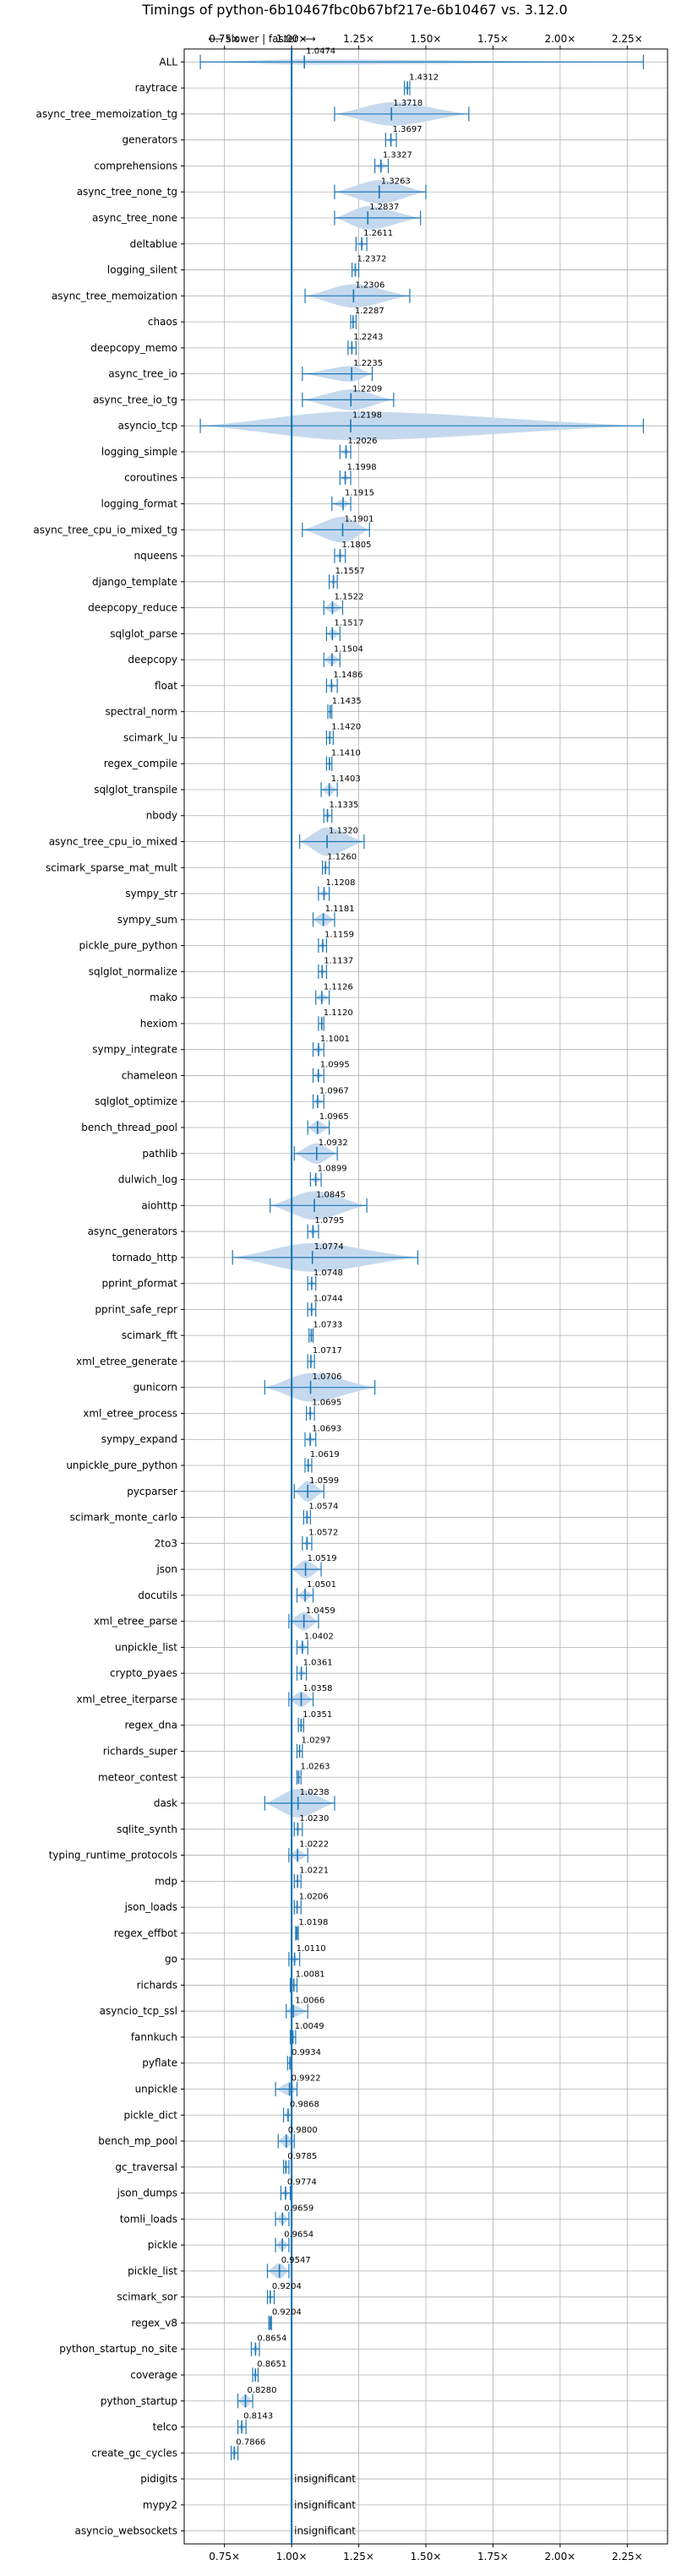  What do you see at coordinates (261, 2390) in the screenshot?
I see `mean-value-label: 0.8280` at bounding box center [261, 2390].